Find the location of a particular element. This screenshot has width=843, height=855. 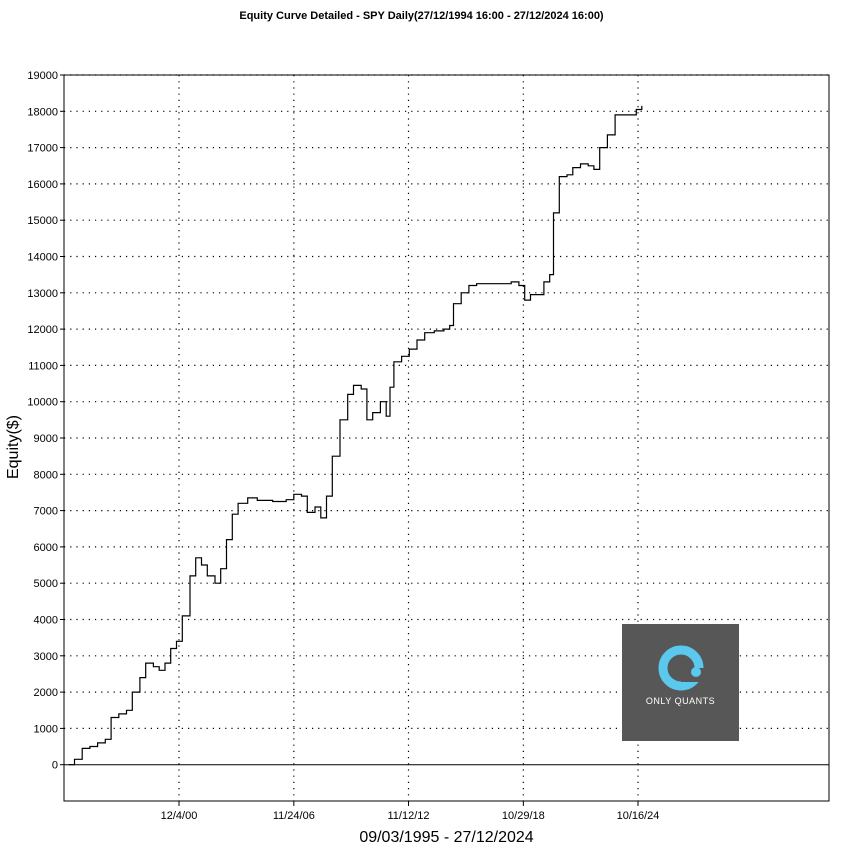

y-tick-label: 10000 is located at coordinates (42, 403).